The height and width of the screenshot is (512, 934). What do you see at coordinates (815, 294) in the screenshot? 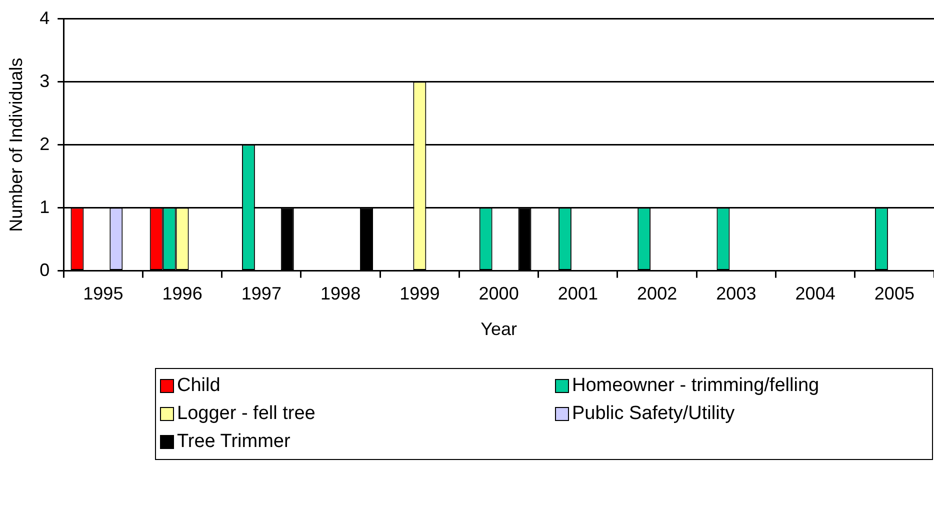
I see `x-tick-label: 2004` at bounding box center [815, 294].